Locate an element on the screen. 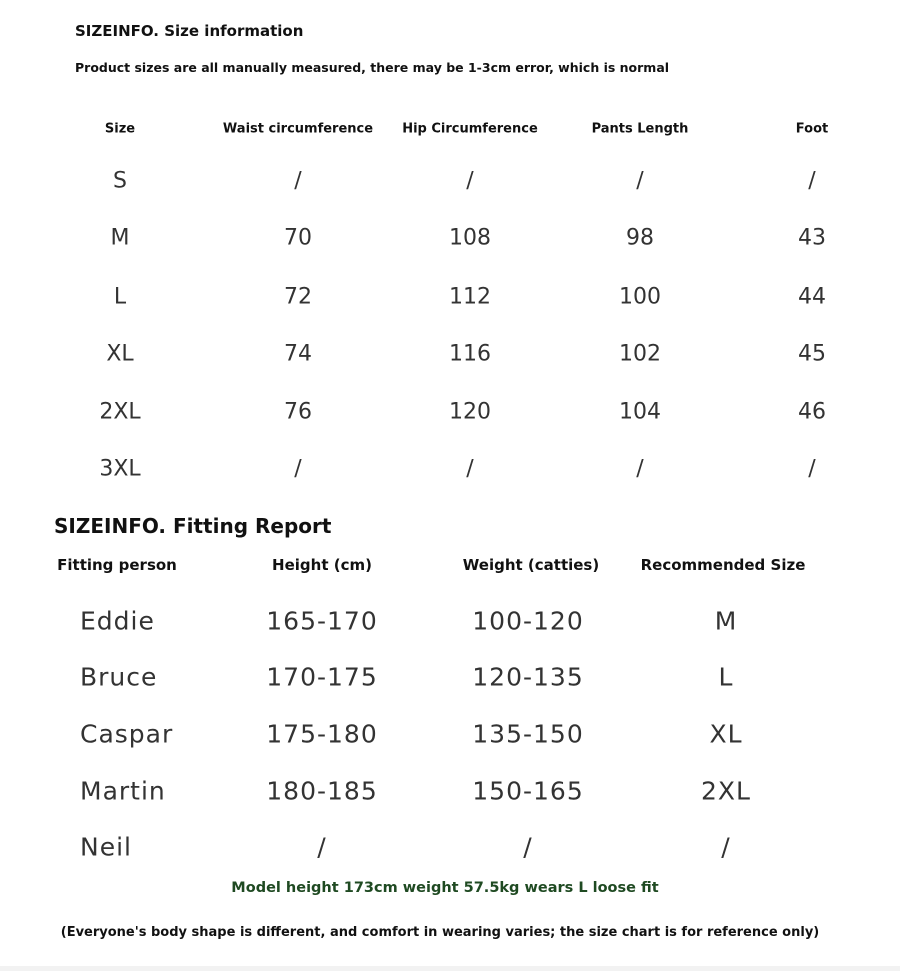 The height and width of the screenshot is (971, 900). column-header: Size is located at coordinates (120, 129).